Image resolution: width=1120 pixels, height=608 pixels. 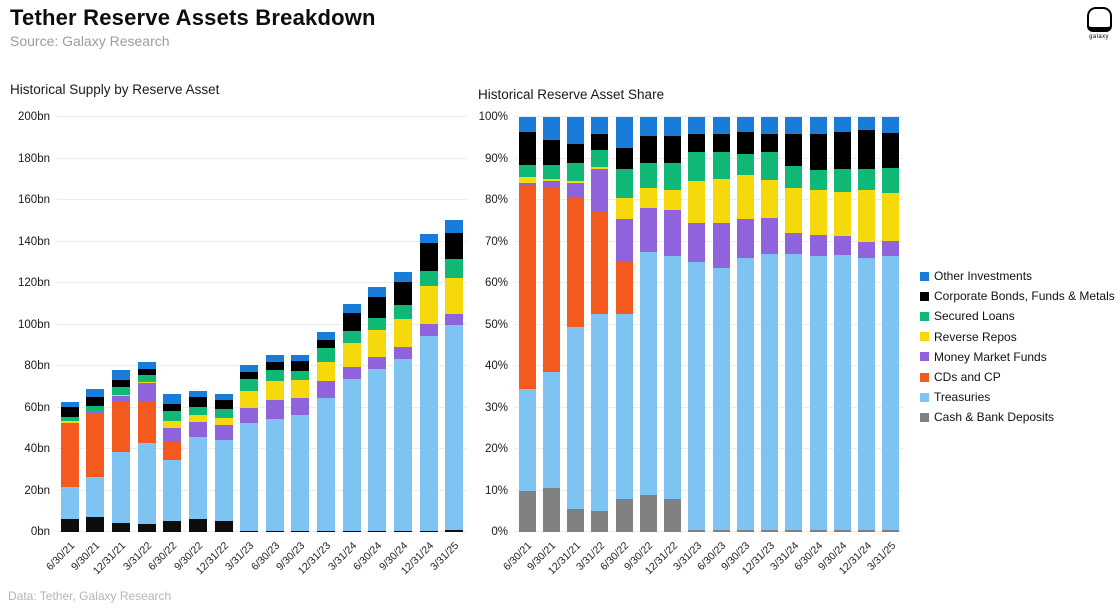 What do you see at coordinates (1099, 37) in the screenshot?
I see `galaxy-logo-text: galaxy` at bounding box center [1099, 37].